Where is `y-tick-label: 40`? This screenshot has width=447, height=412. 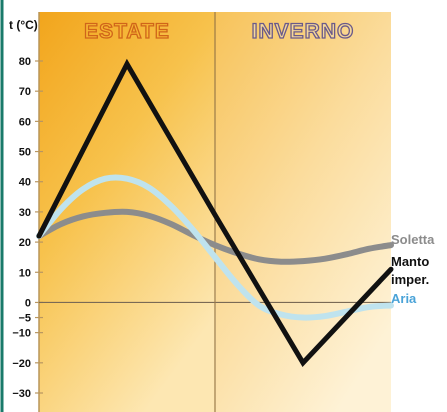 y-tick-label: 40 is located at coordinates (25, 183).